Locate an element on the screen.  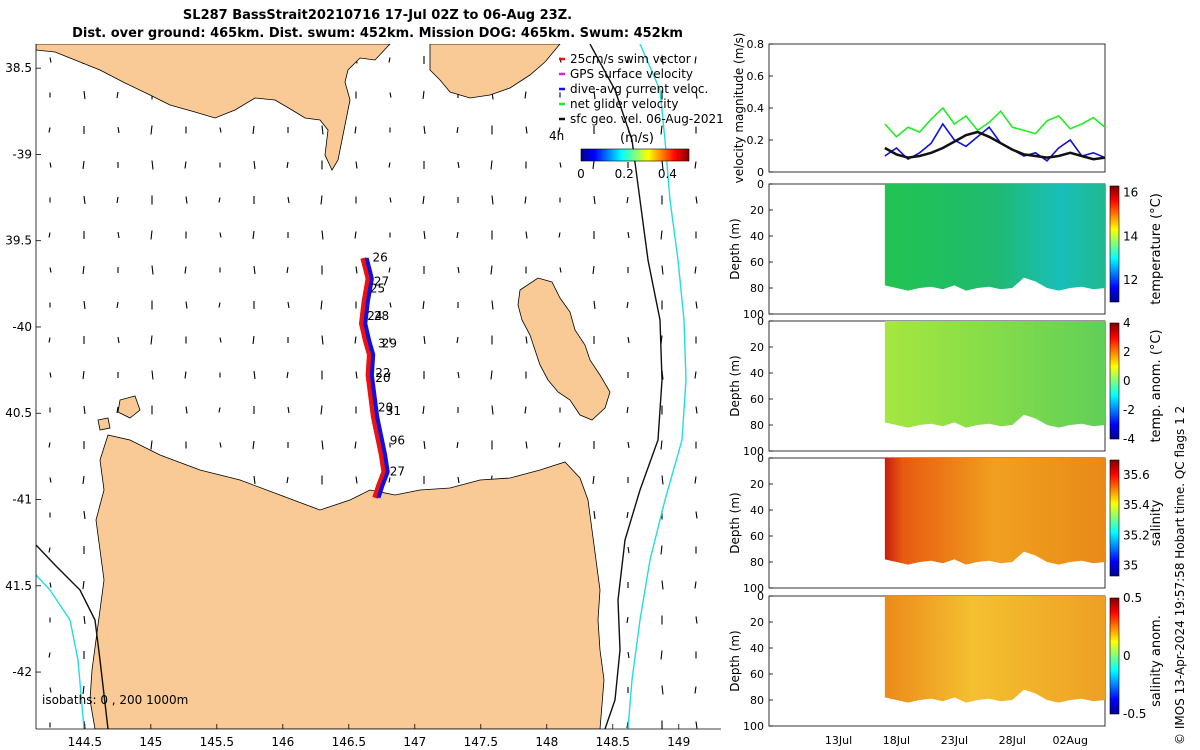
track-day-label: 29 is located at coordinates (389, 344).